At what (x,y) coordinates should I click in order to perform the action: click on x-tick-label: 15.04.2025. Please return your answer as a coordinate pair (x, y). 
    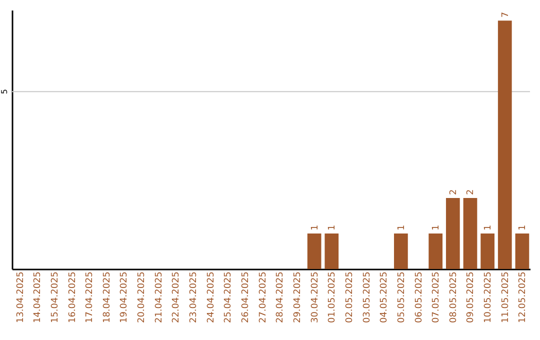
    Looking at the image, I should click on (55, 298).